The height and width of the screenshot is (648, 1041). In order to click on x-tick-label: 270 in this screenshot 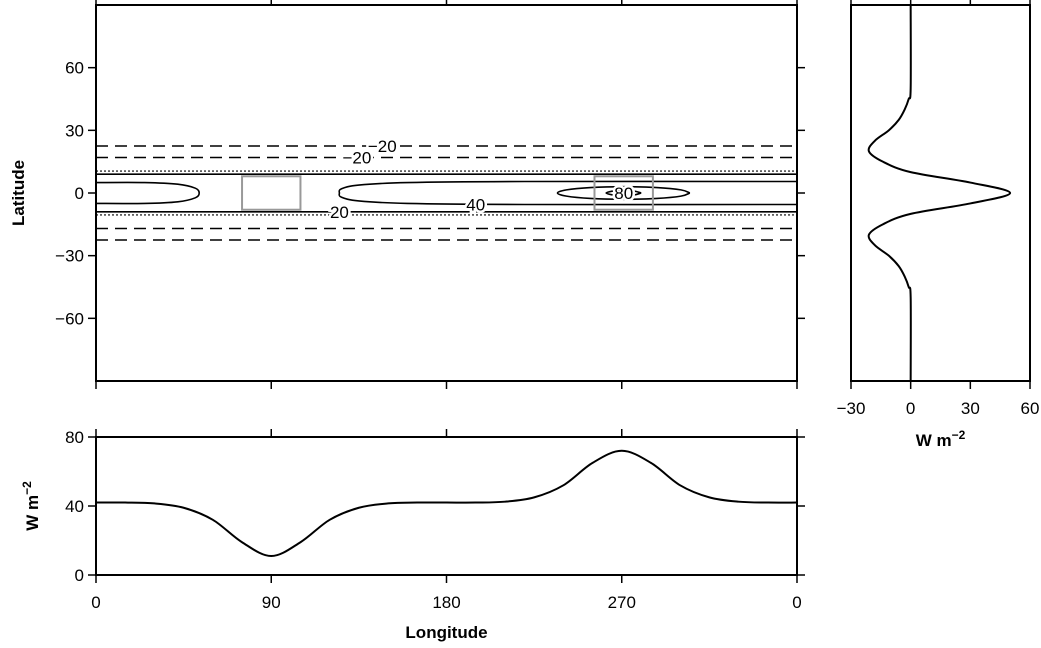, I will do `click(622, 602)`.